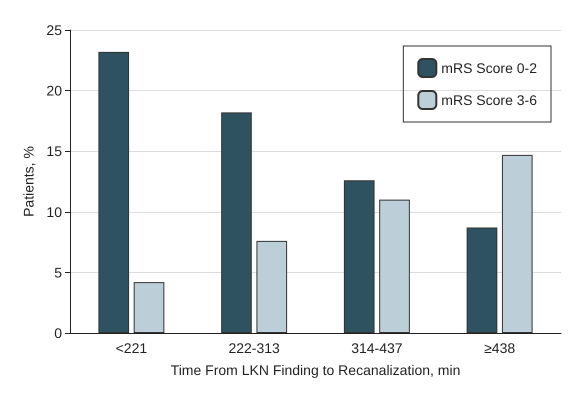 The image size is (581, 401). What do you see at coordinates (254, 348) in the screenshot?
I see `x-tick-label: 222-313` at bounding box center [254, 348].